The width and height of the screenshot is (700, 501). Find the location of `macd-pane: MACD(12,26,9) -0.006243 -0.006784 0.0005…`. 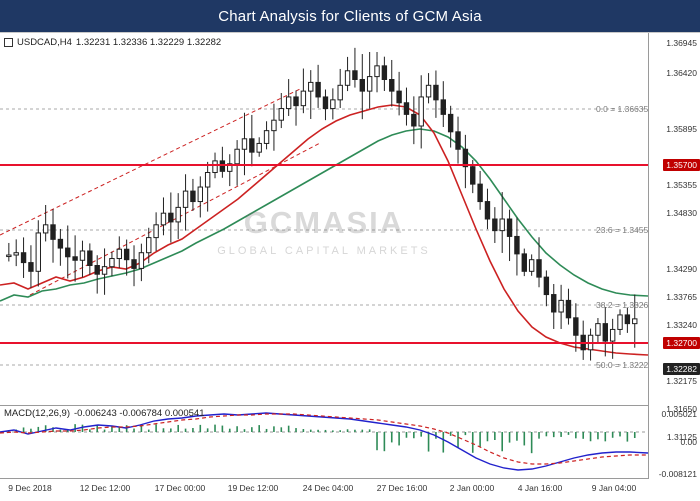

macd-pane: MACD(12,26,9) -0.006243 -0.006784 0.0005… is located at coordinates (324, 442).